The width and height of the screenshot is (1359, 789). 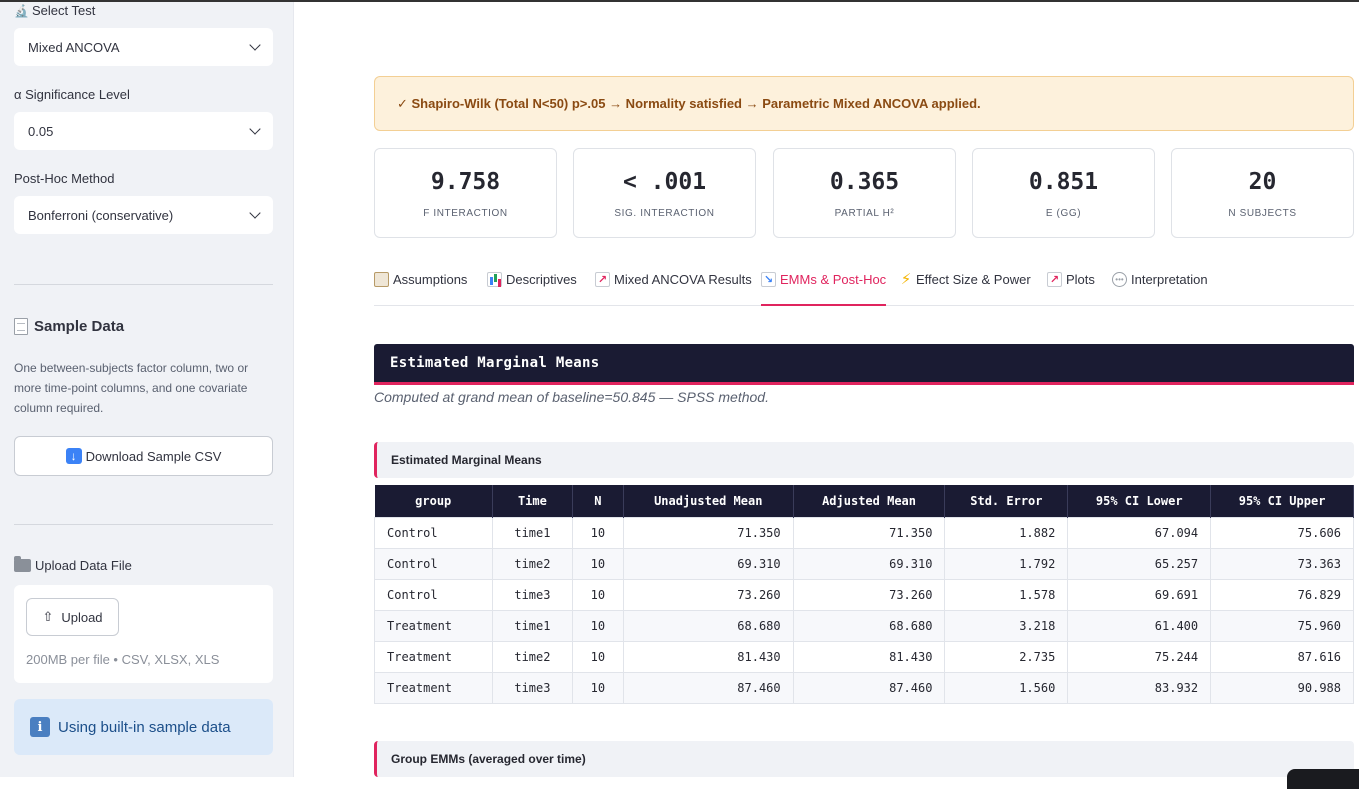 I want to click on table-cell: 71.350, so click(x=708, y=532).